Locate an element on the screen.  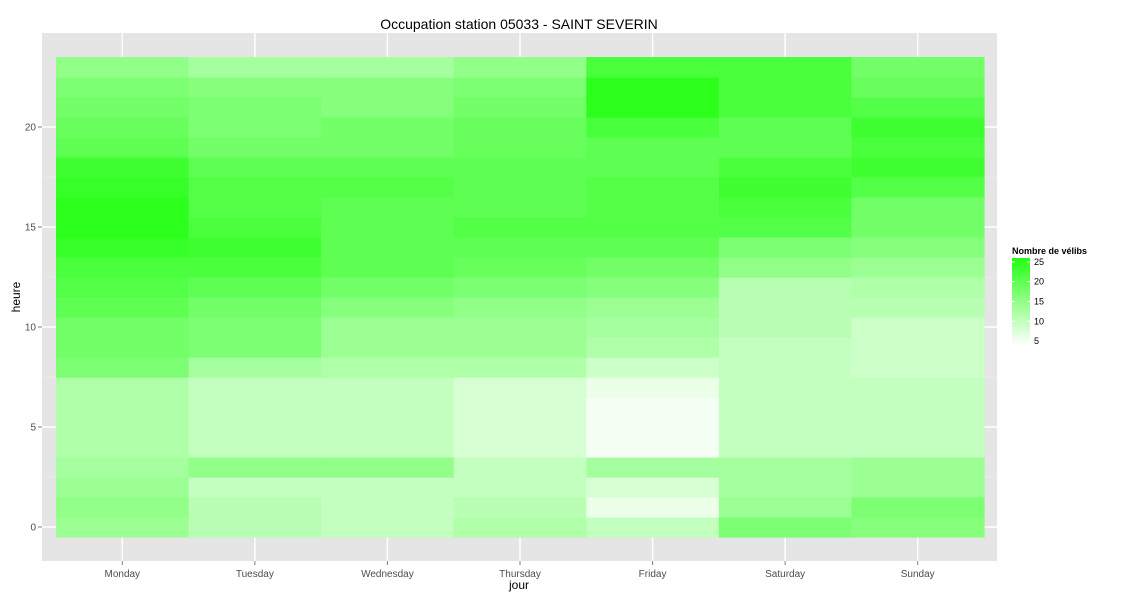
x-axis-title: jour is located at coordinates (518, 585).